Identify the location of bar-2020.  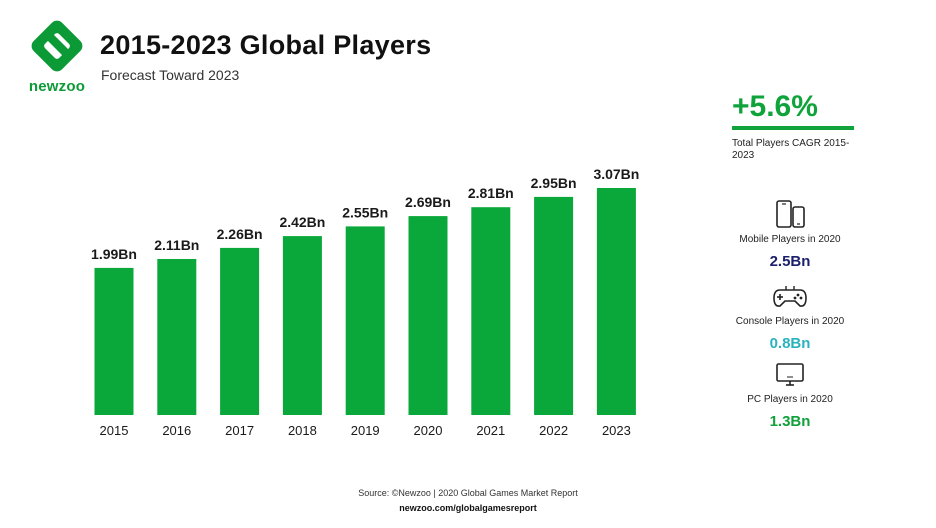
(428, 315).